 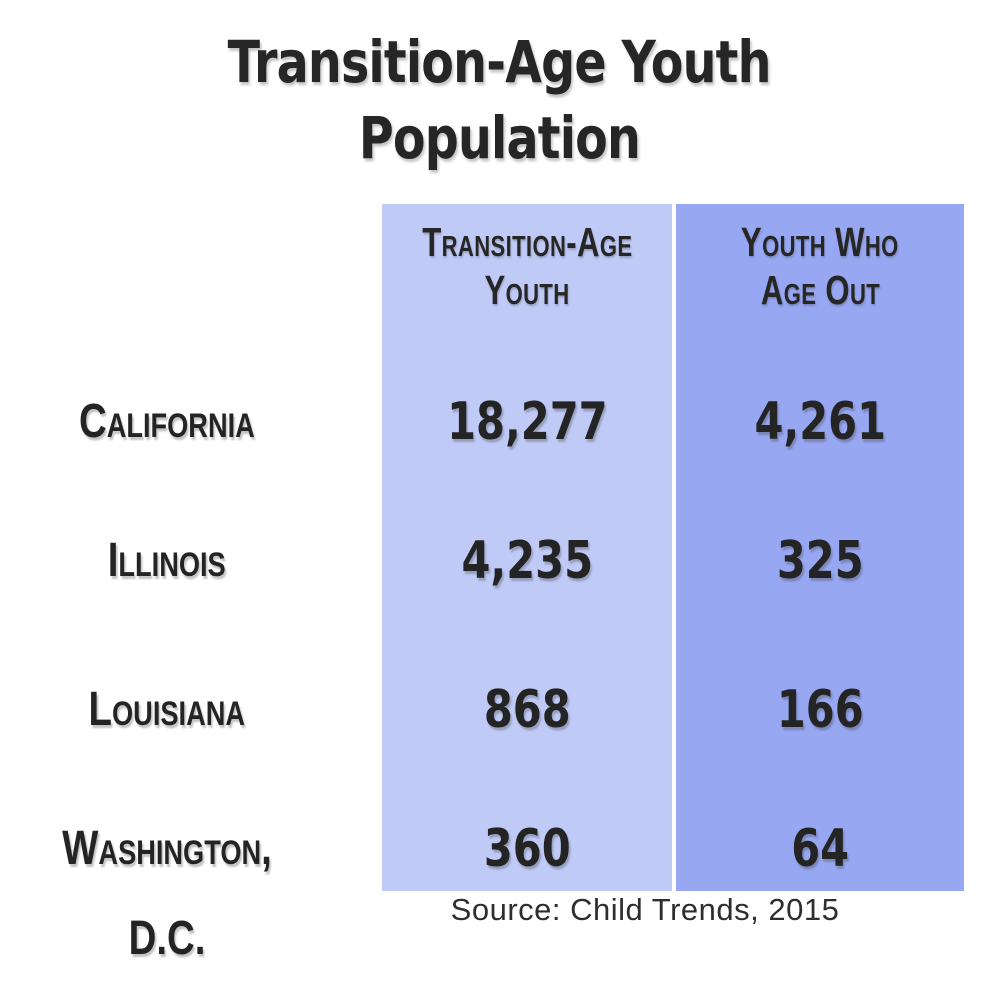 What do you see at coordinates (499, 62) in the screenshot?
I see `page-title-line-1: Transition-Age Youth` at bounding box center [499, 62].